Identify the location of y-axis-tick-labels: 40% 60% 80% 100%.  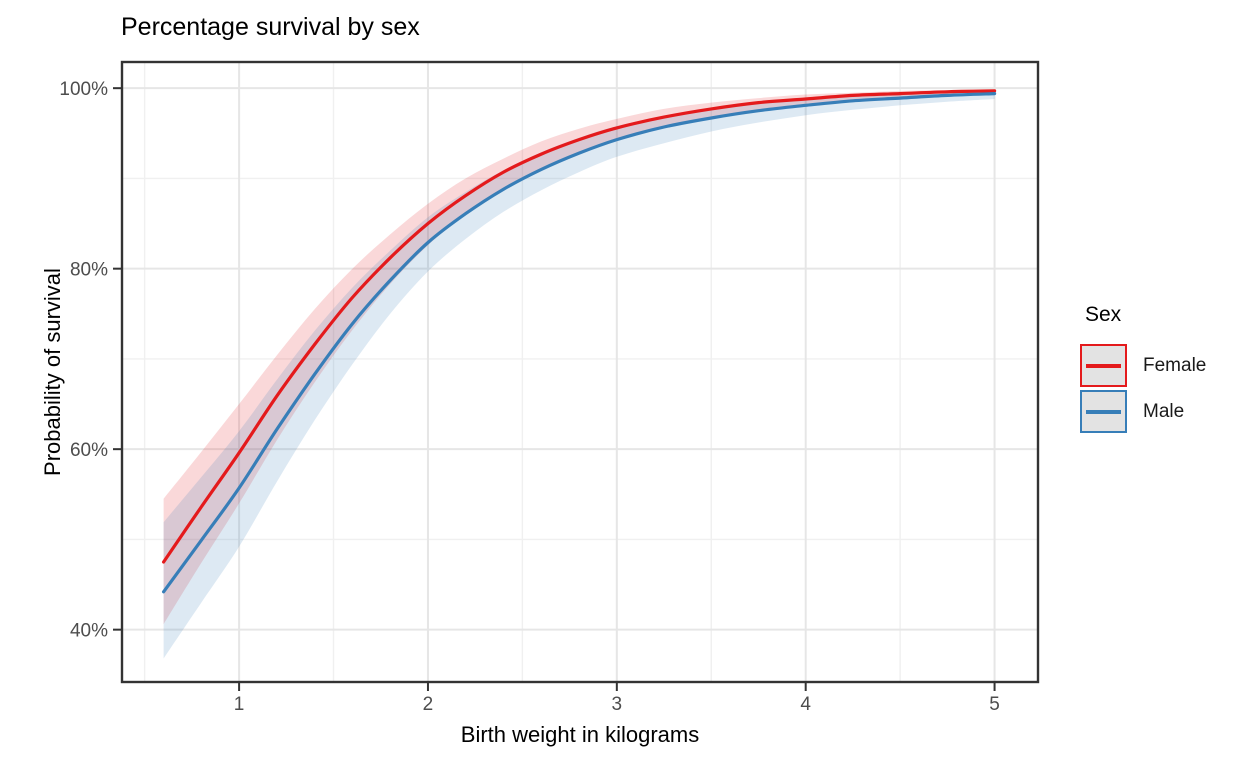
(83, 360).